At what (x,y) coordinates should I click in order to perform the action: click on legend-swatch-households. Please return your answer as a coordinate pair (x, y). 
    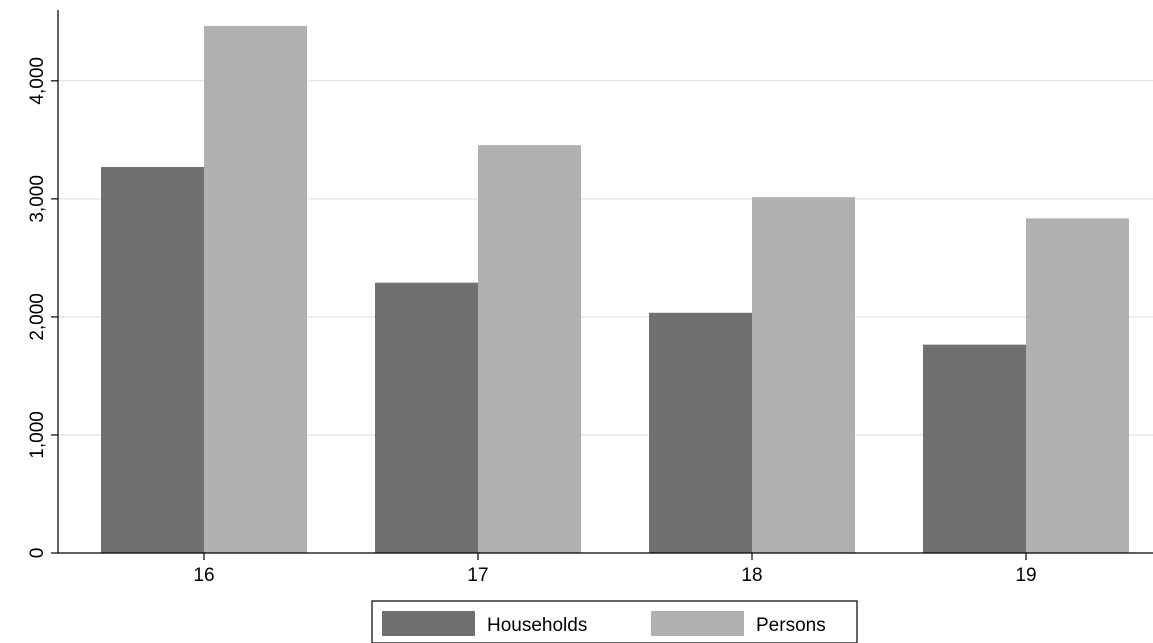
    Looking at the image, I should click on (428, 623).